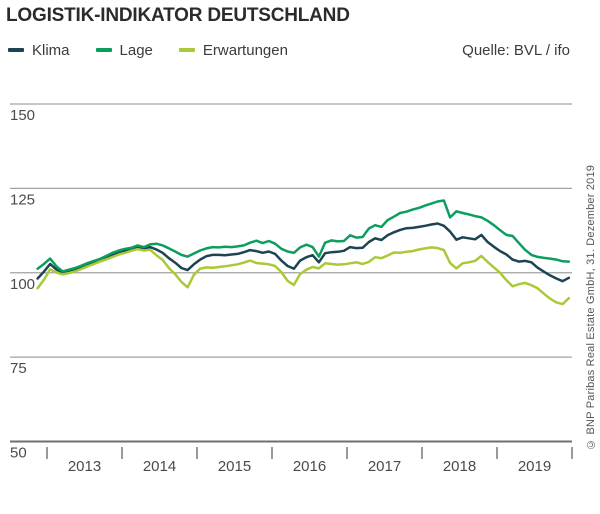  I want to click on y-axis-label: 75, so click(18, 368).